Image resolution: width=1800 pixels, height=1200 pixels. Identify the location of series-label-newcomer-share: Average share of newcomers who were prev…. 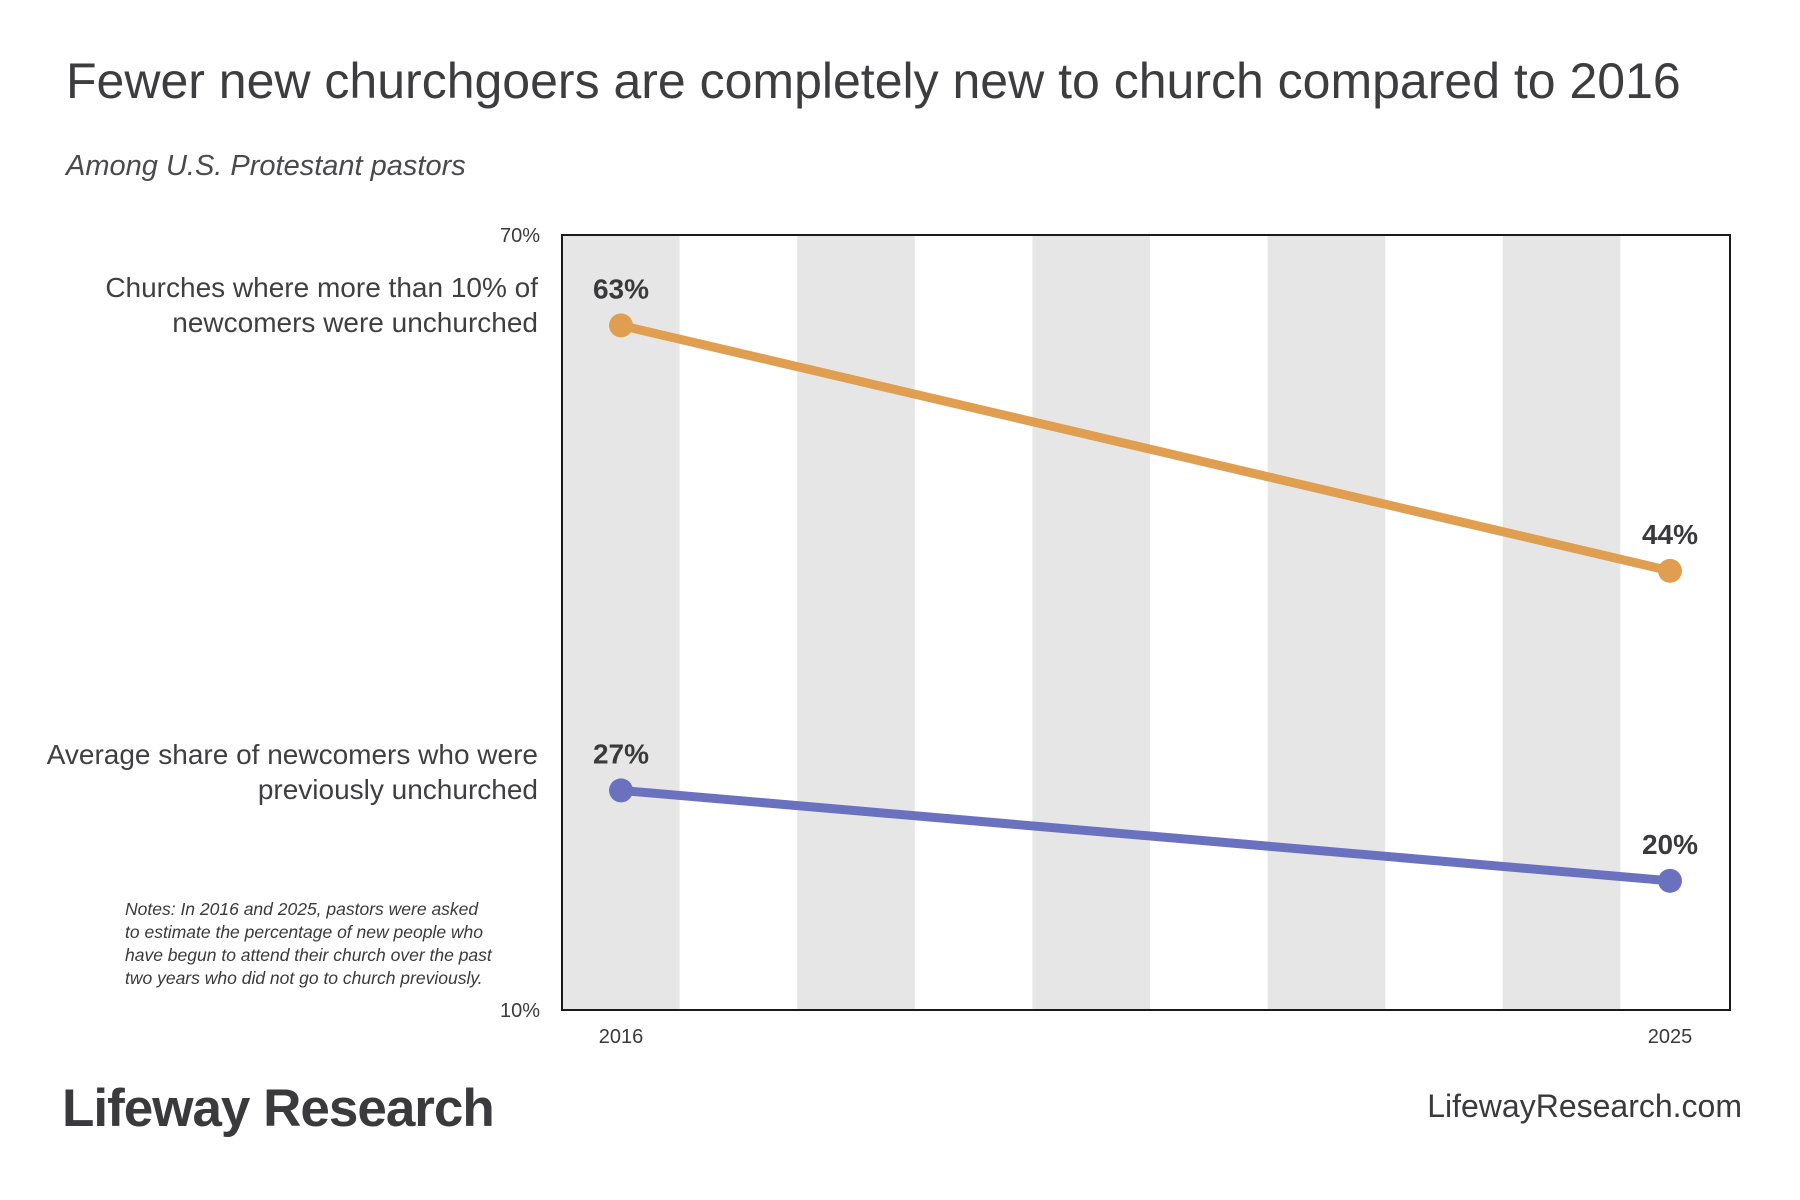
(292, 772).